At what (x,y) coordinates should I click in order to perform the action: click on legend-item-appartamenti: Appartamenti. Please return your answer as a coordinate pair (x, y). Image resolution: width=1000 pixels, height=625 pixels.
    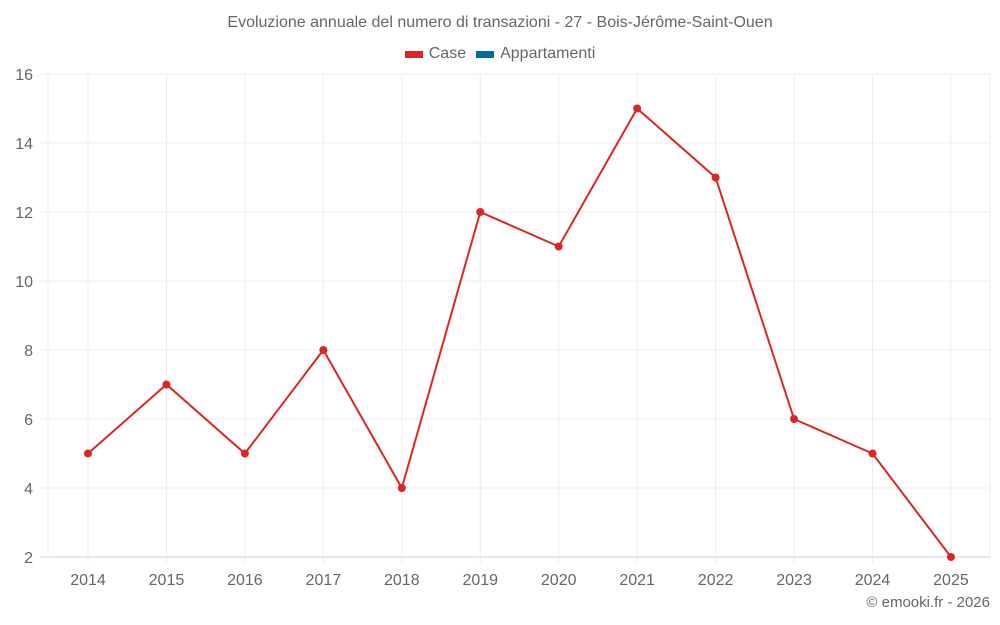
    Looking at the image, I should click on (535, 54).